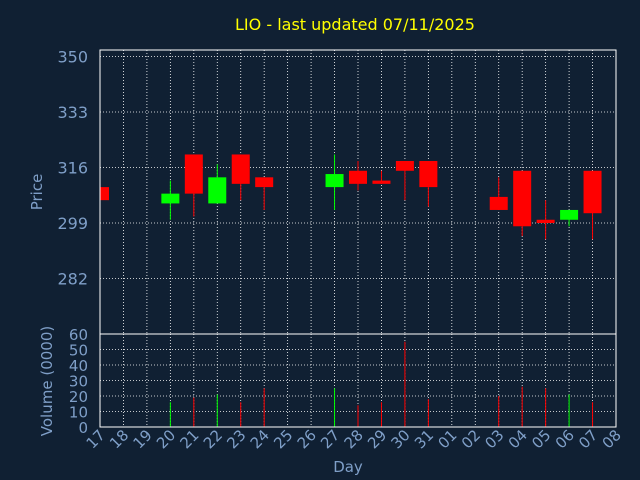 Image resolution: width=640 pixels, height=480 pixels. What do you see at coordinates (78, 335) in the screenshot?
I see `volume-tick-label: 60` at bounding box center [78, 335].